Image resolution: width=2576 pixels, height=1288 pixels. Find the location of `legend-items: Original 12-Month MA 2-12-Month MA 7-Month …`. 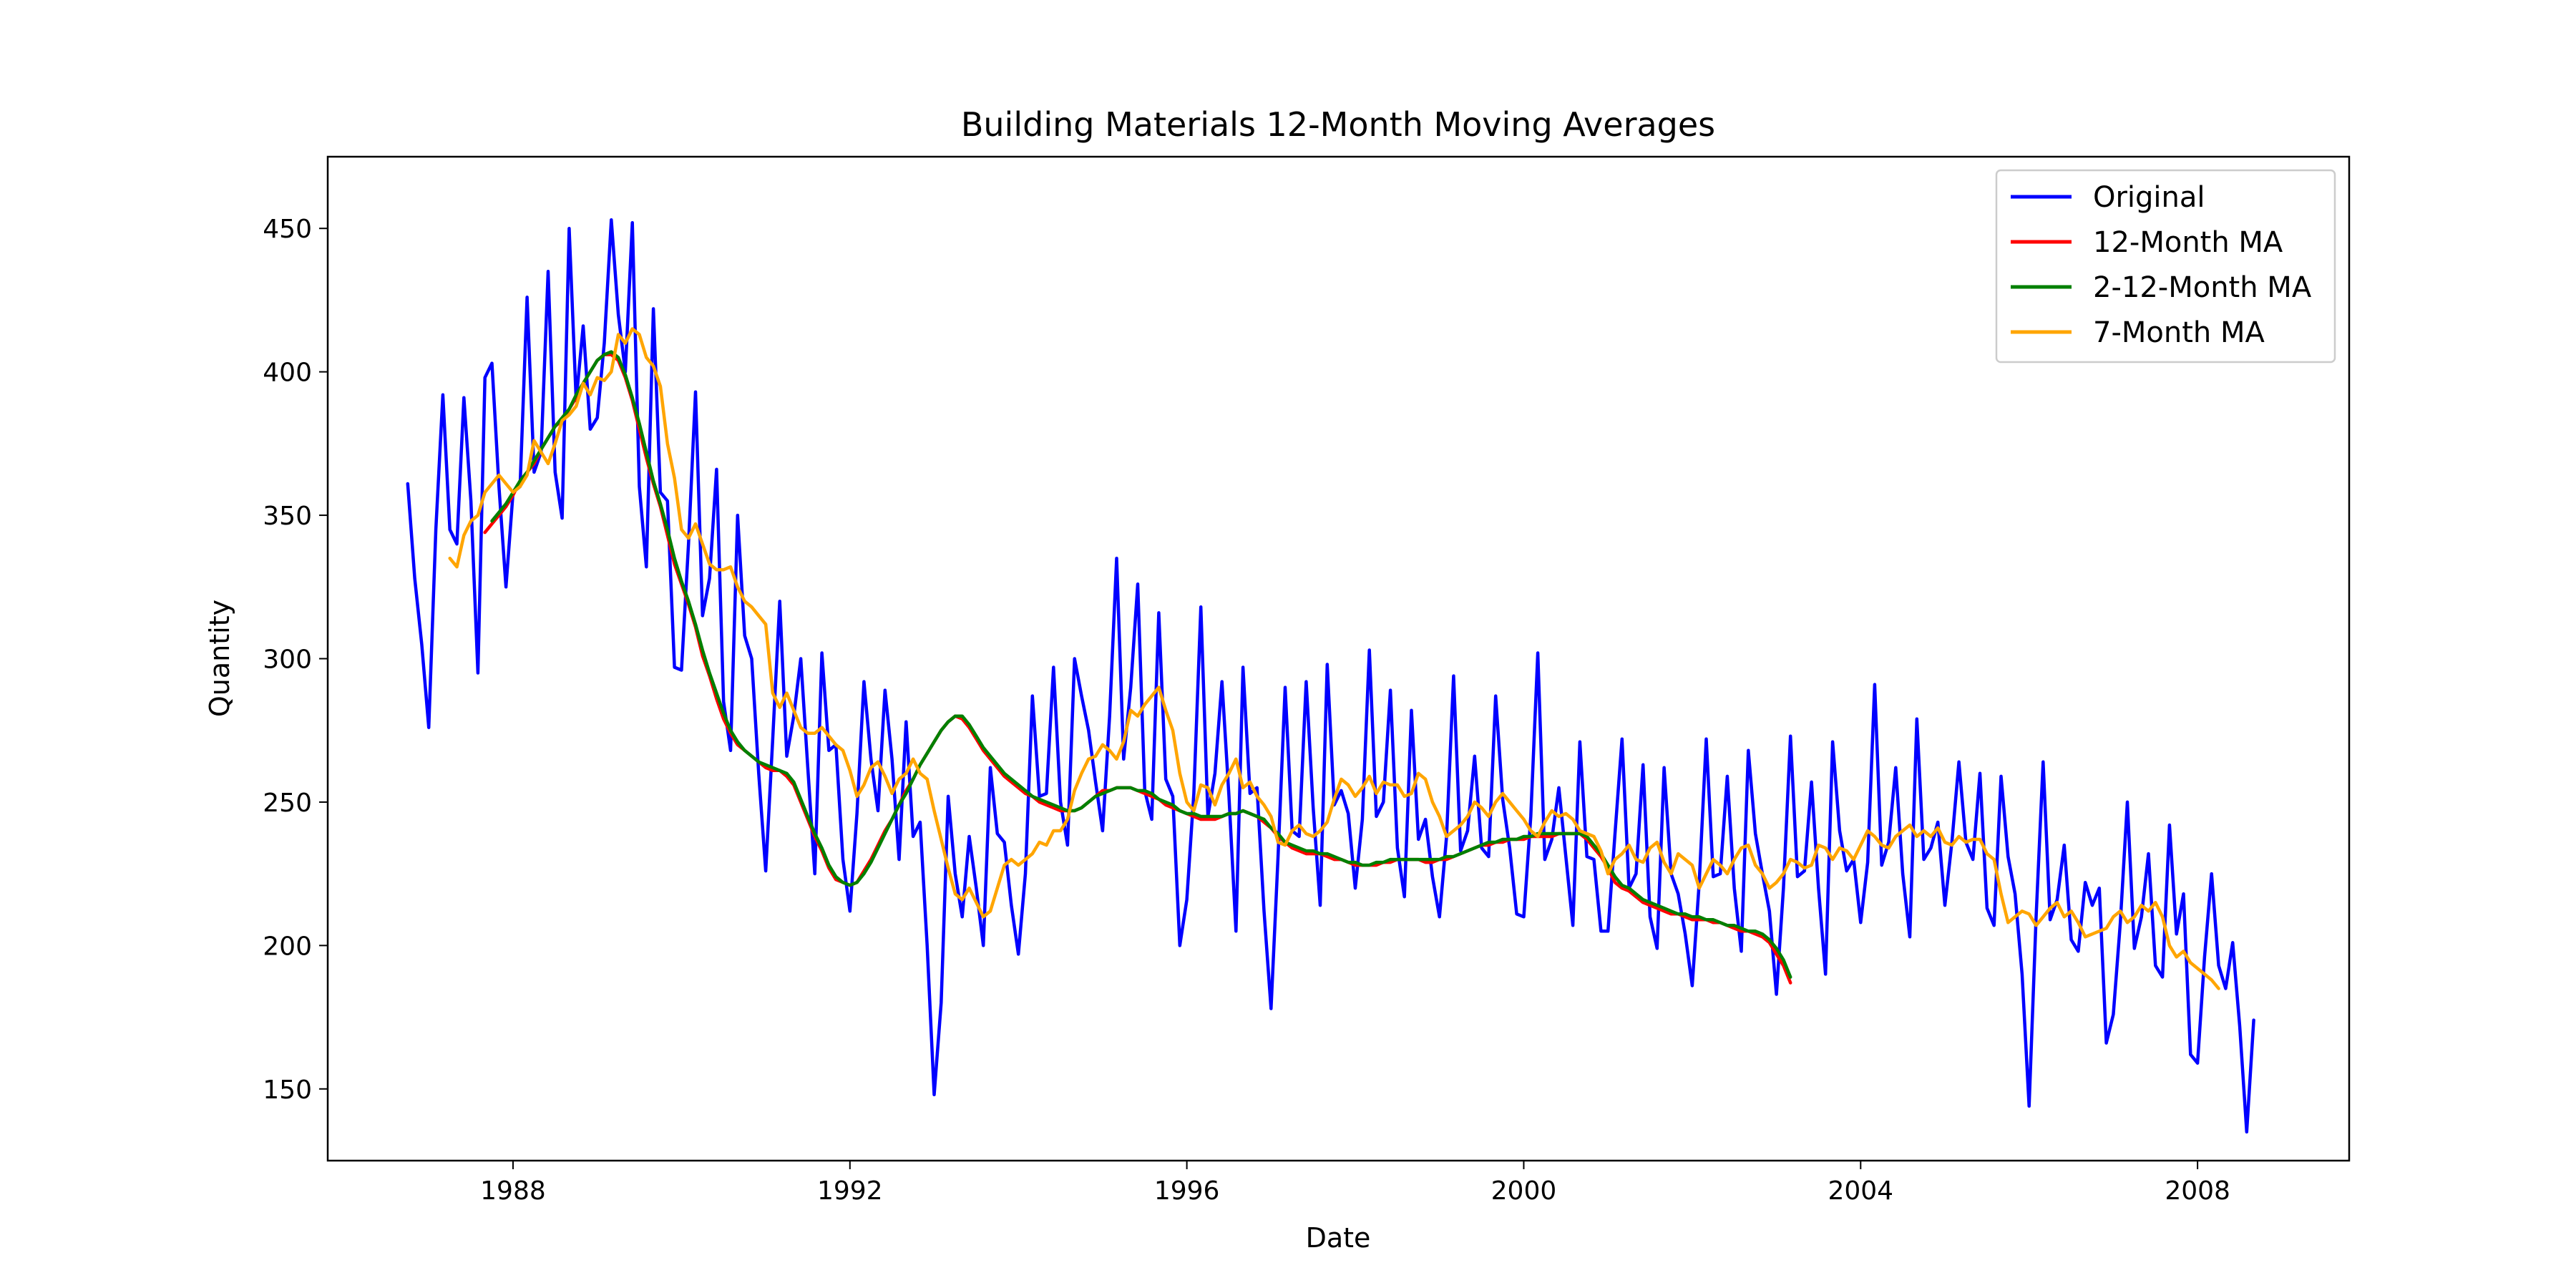

legend-items: Original 12-Month MA 2-12-Month MA 7-Month … is located at coordinates (2161, 265).